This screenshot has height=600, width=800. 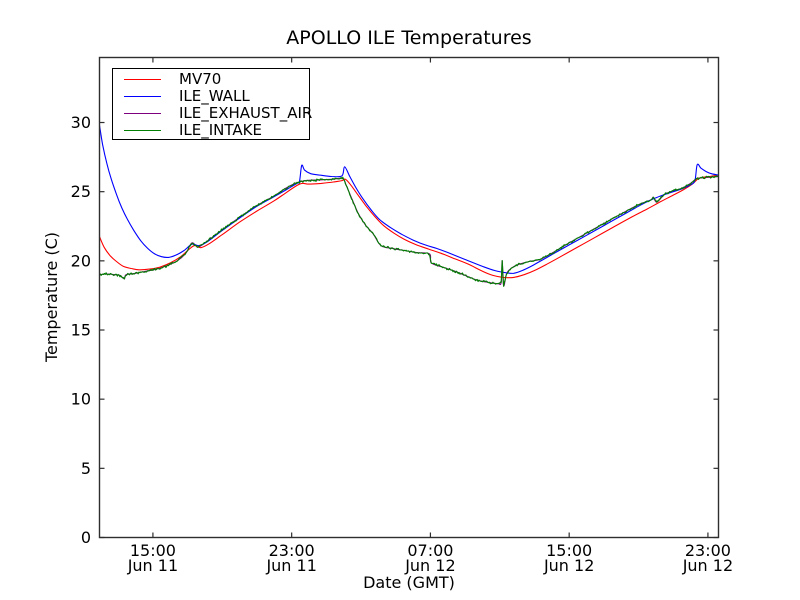 What do you see at coordinates (568, 565) in the screenshot?
I see `x-tick-label-date-3: Jun 12` at bounding box center [568, 565].